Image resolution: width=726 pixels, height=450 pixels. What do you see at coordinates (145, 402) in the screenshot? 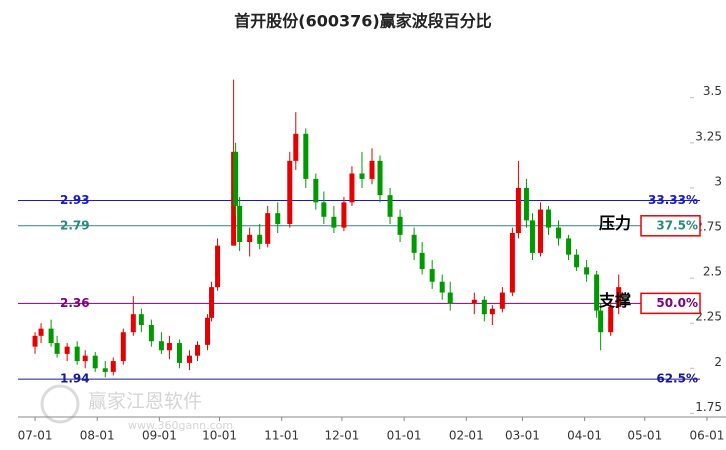
I see `watermark-text: 赢家江恩软件` at bounding box center [145, 402].